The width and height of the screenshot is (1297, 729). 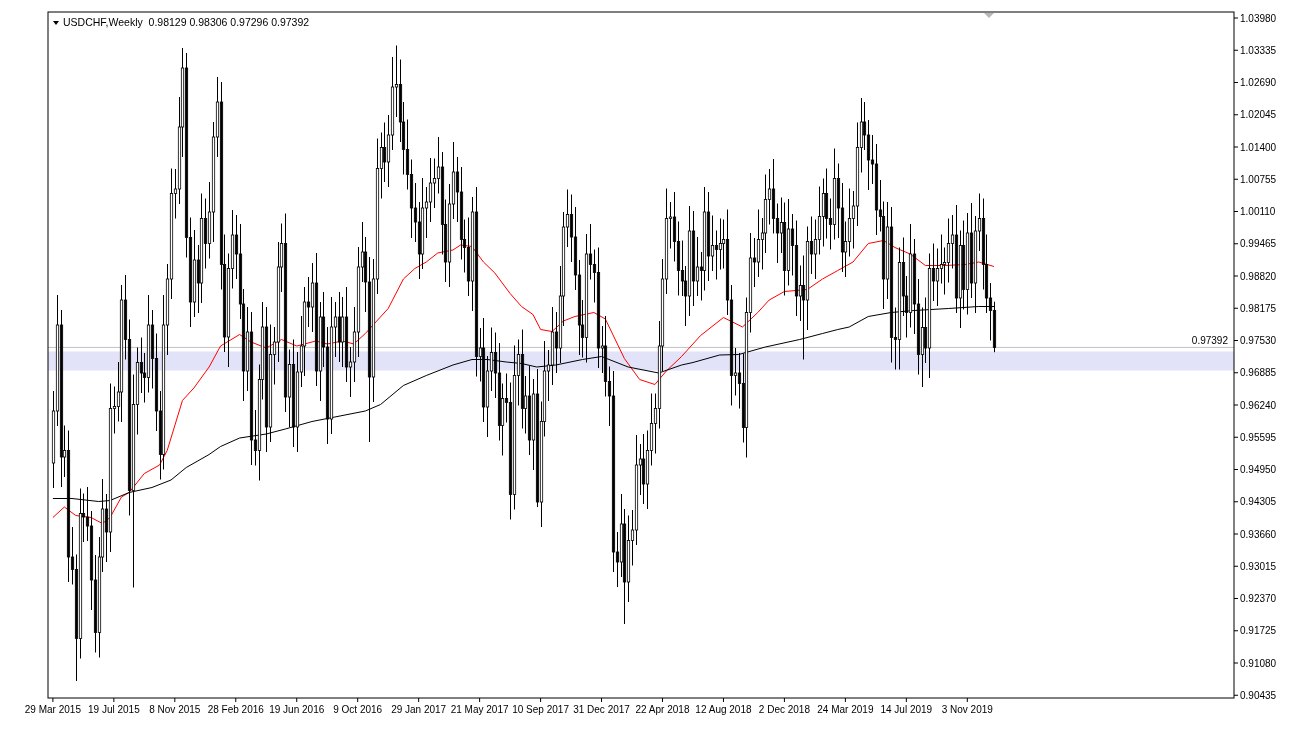 I want to click on x-tick-label: 19 Jul 2015, so click(x=114, y=709).